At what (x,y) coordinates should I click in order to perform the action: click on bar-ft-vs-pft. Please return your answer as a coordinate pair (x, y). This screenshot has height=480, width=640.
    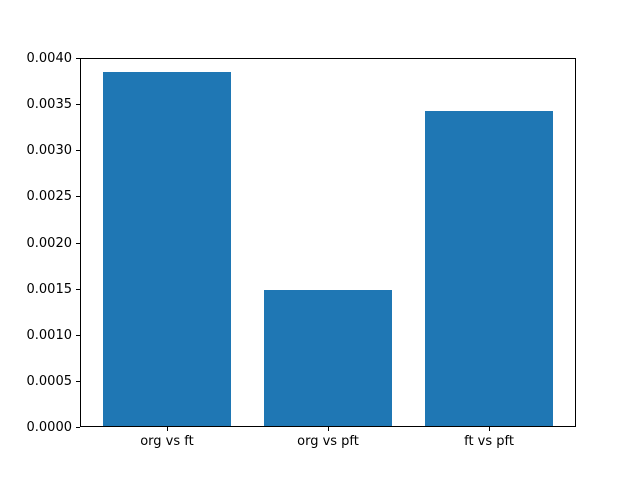
    Looking at the image, I should click on (489, 268).